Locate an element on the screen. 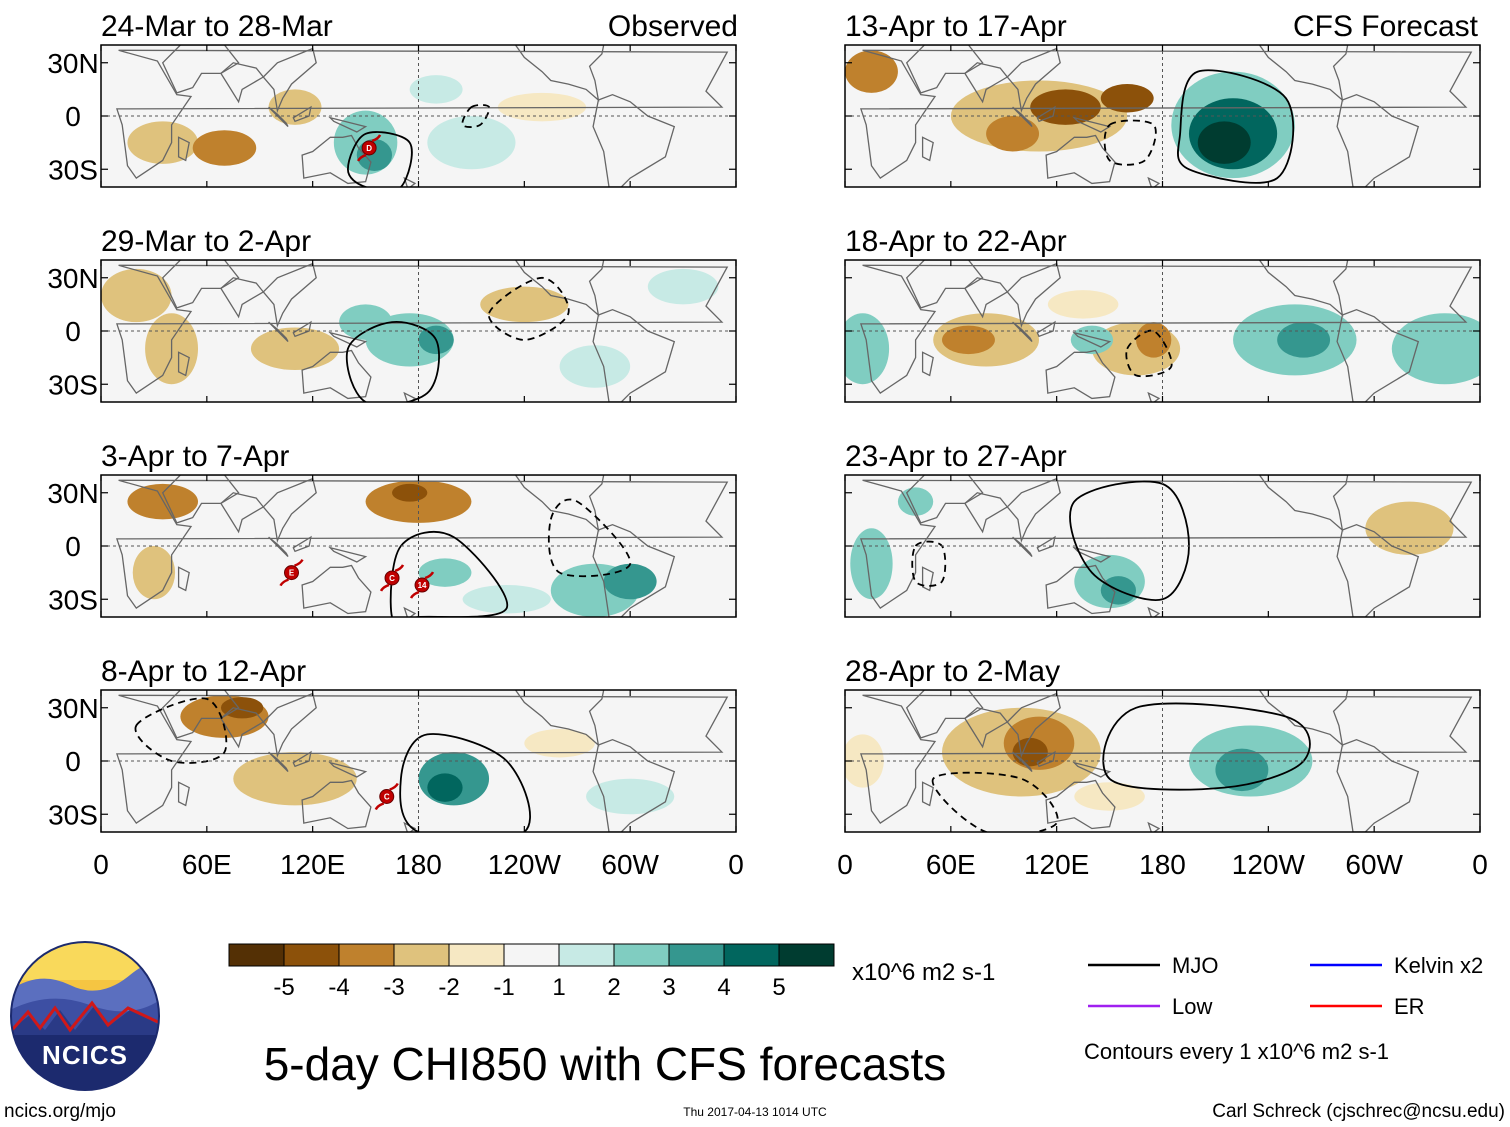 The width and height of the screenshot is (1510, 1127). map-panel: D 30N 0 30S 24-Mar to 28-Mar is located at coordinates (392, 99).